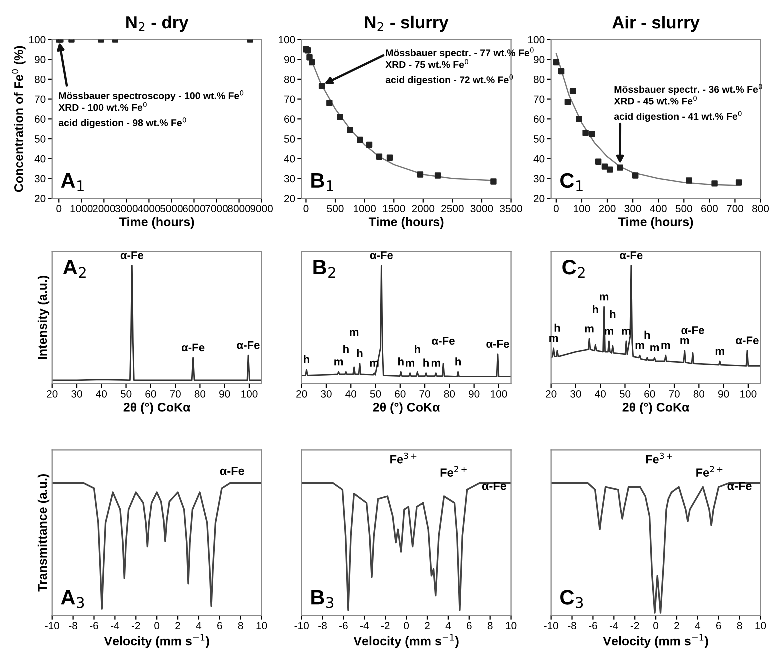 The image size is (770, 662). What do you see at coordinates (407, 24) in the screenshot?
I see `chart-title: N$_{2}$ - slurry` at bounding box center [407, 24].